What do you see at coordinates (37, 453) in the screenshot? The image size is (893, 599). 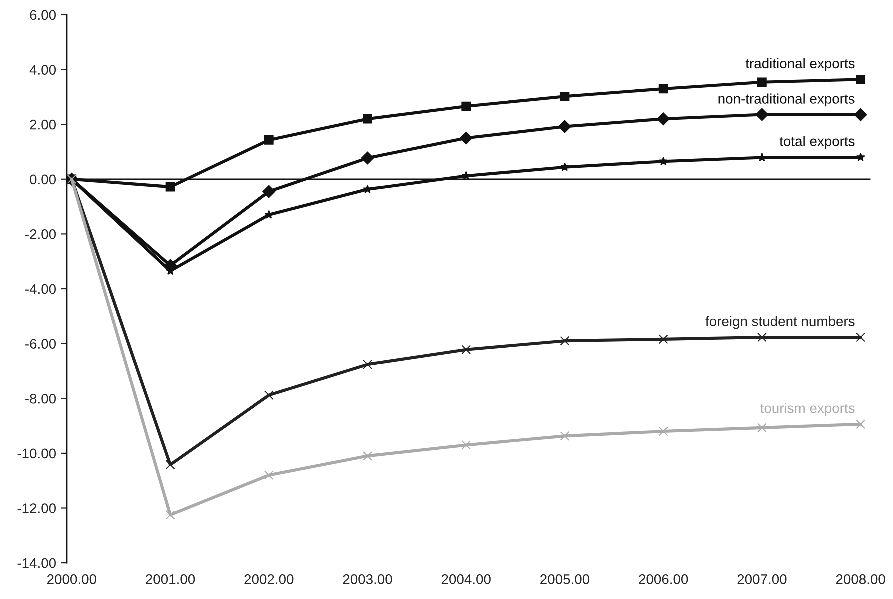 I see `y-tick-label: -10.00` at bounding box center [37, 453].